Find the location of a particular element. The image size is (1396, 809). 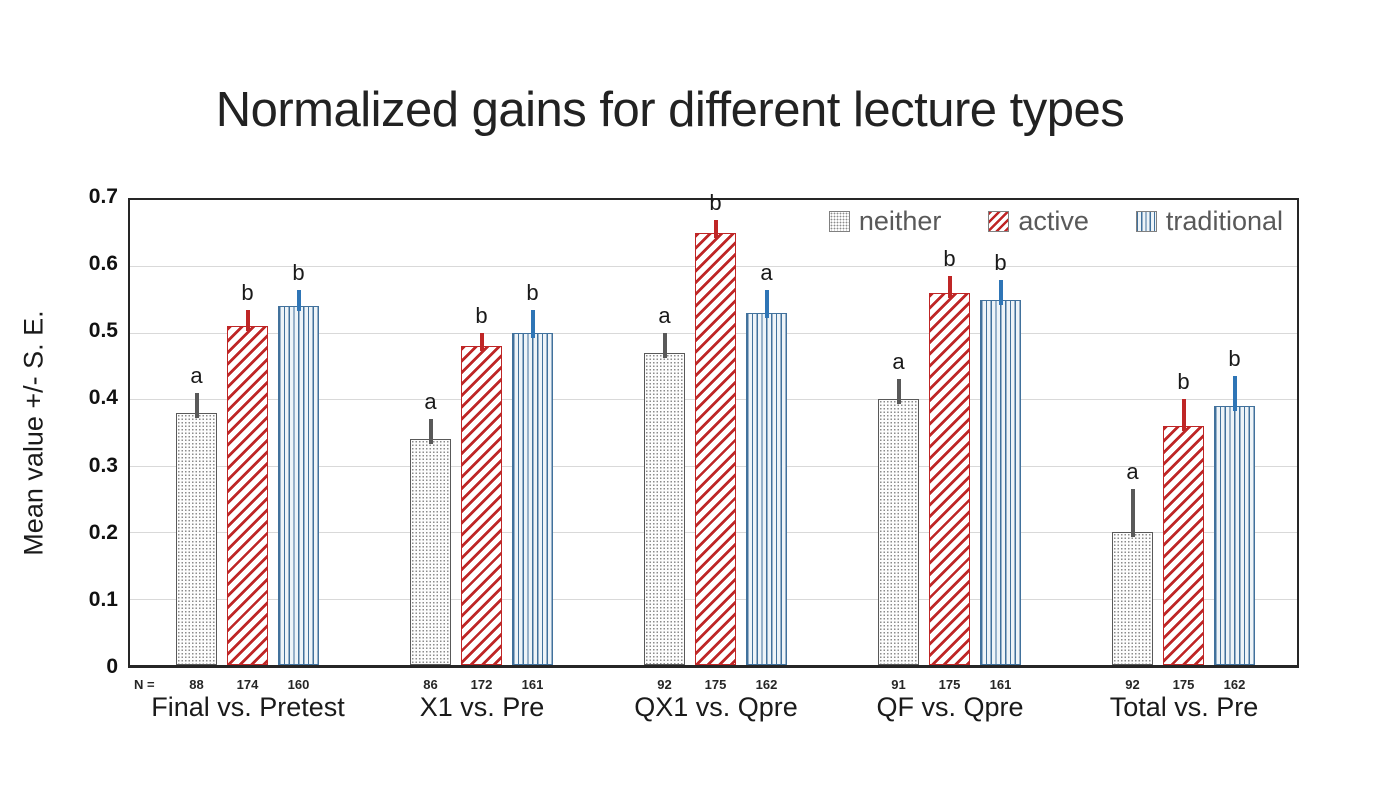

x-axis-label: Total vs. Pre is located at coordinates (1184, 707).